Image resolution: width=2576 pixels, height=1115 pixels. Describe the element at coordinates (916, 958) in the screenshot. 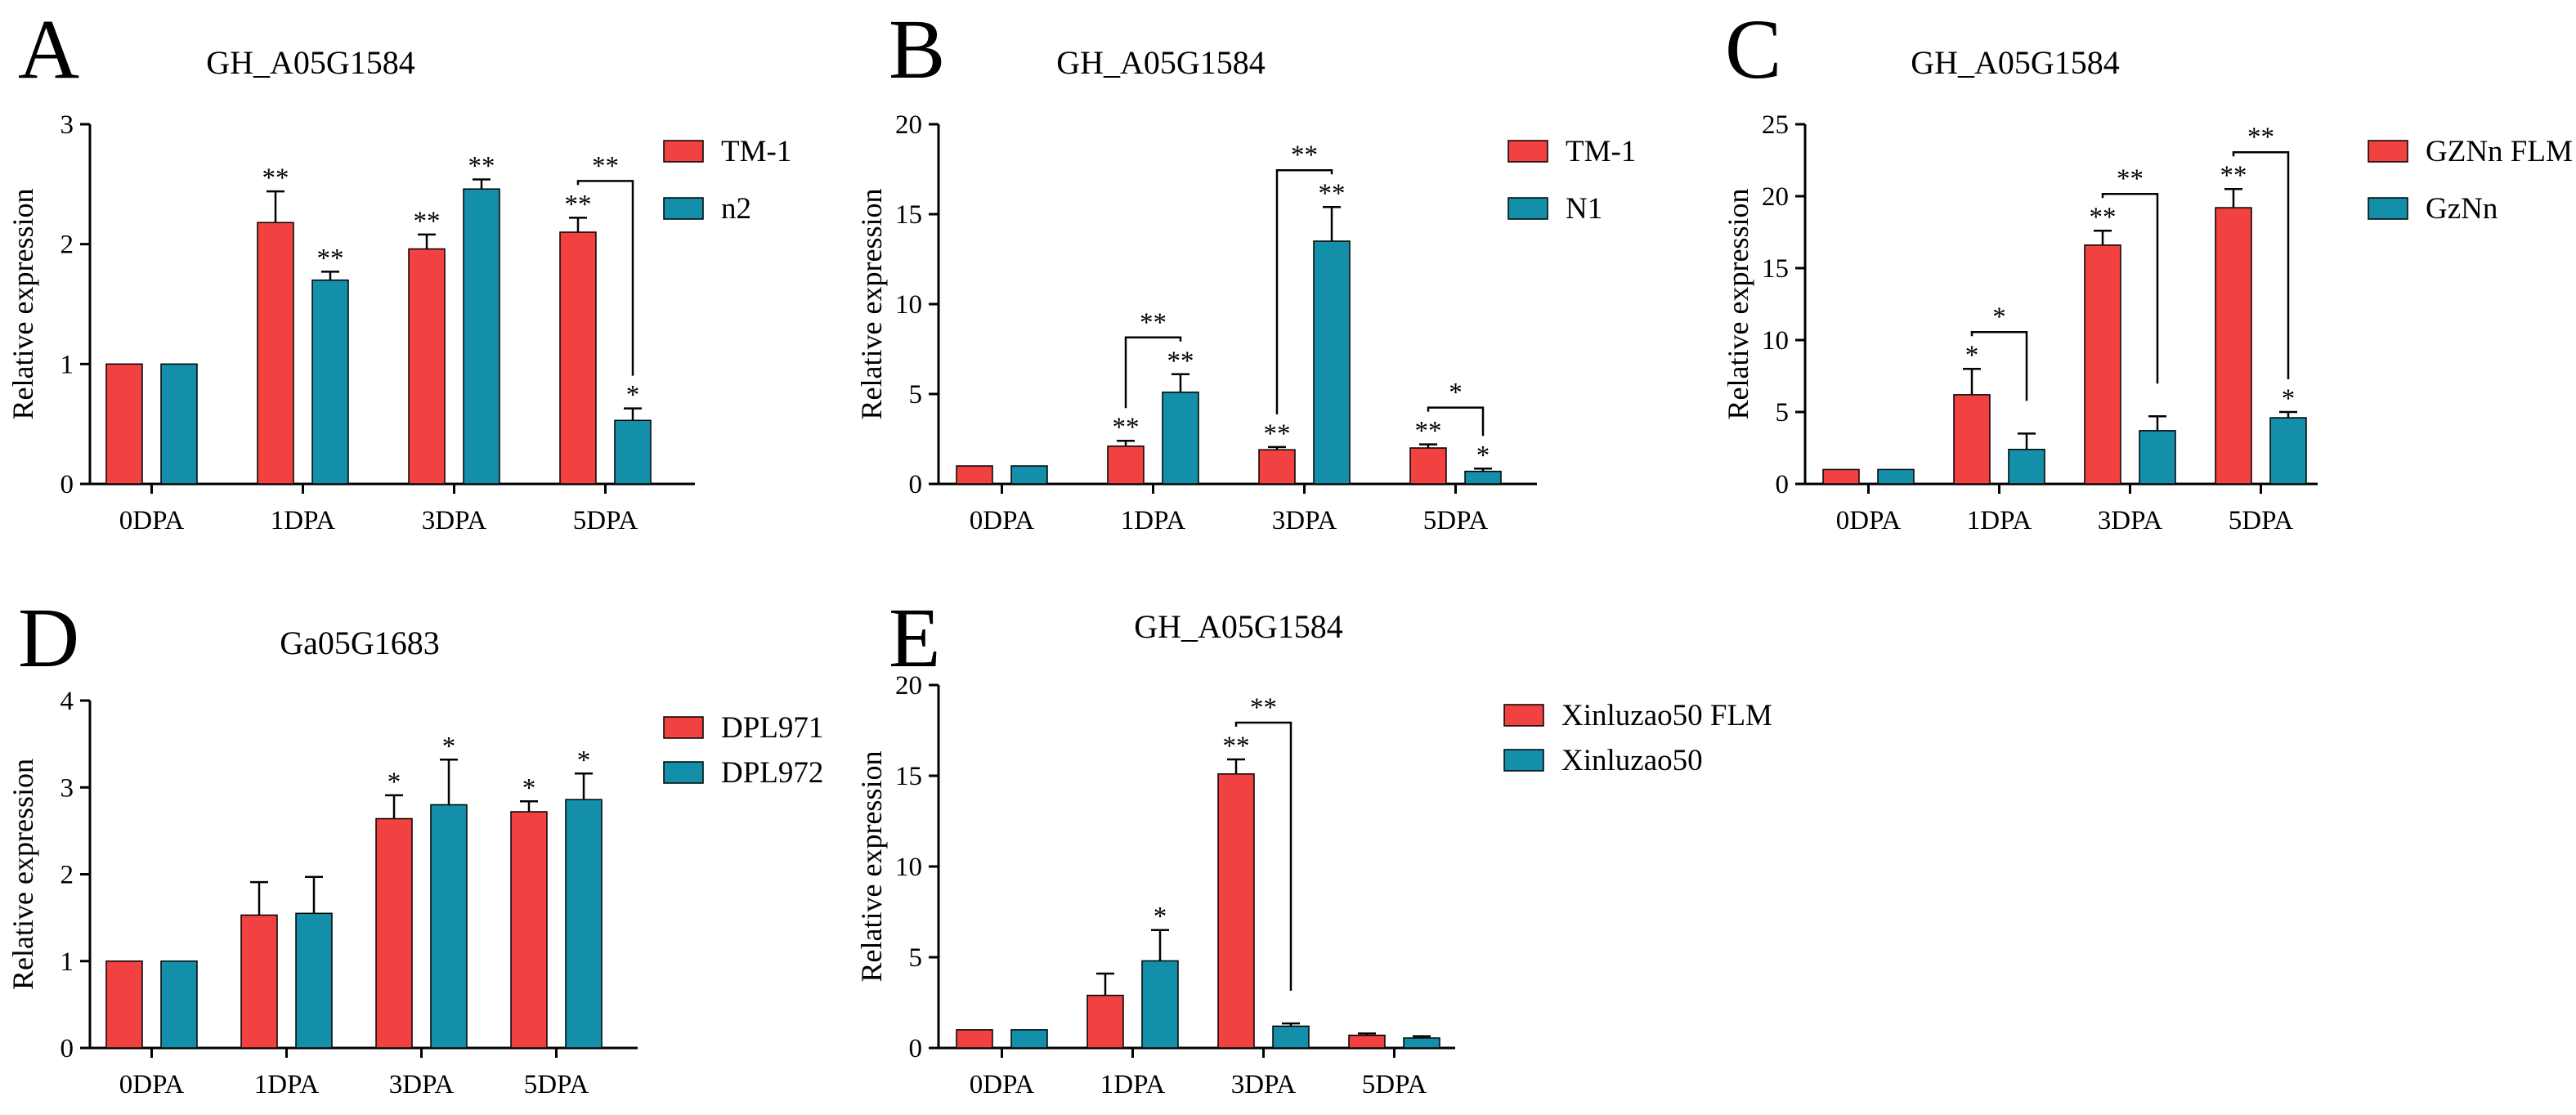

I see `y-tick-label-e-1: 5` at that location.